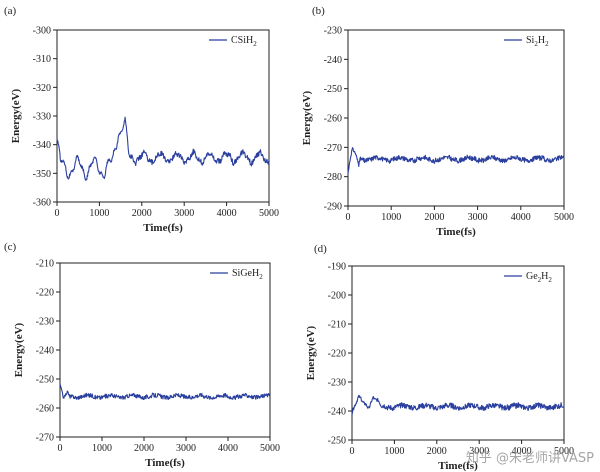 The width and height of the screenshot is (600, 472). What do you see at coordinates (337, 267) in the screenshot?
I see `y-tick-label: -190` at bounding box center [337, 267].